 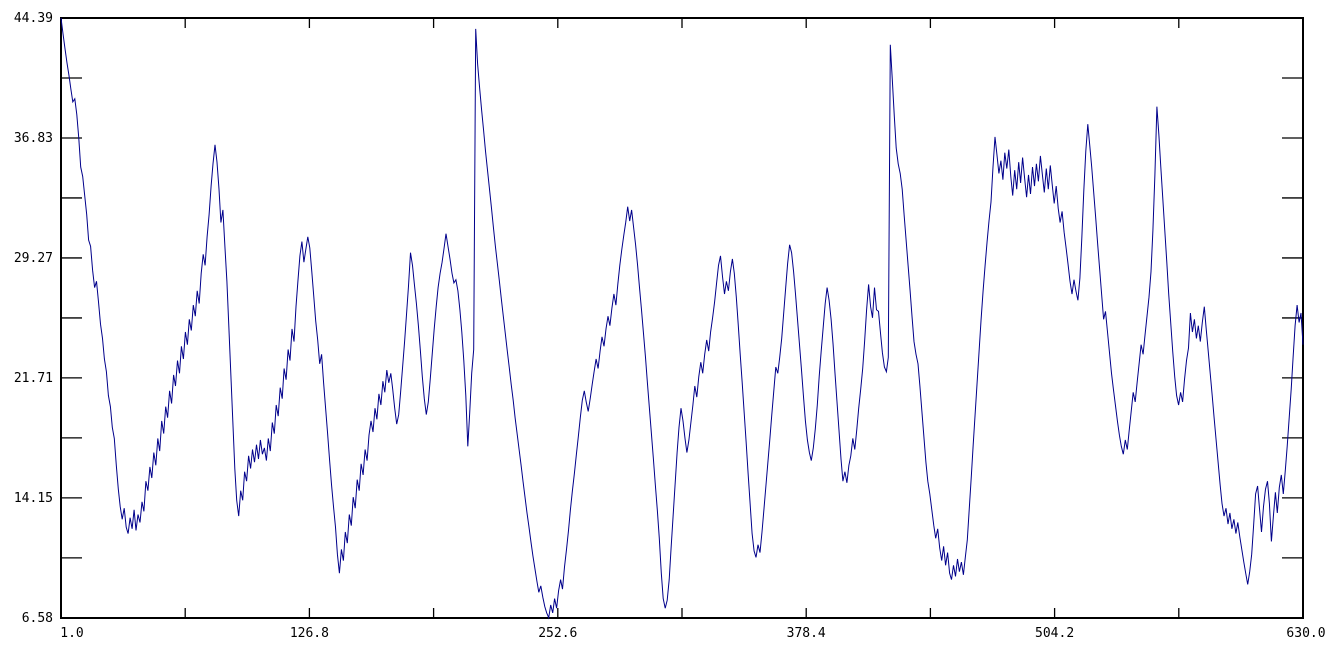 What do you see at coordinates (1305, 633) in the screenshot?
I see `x-tick-label: 630.0` at bounding box center [1305, 633].